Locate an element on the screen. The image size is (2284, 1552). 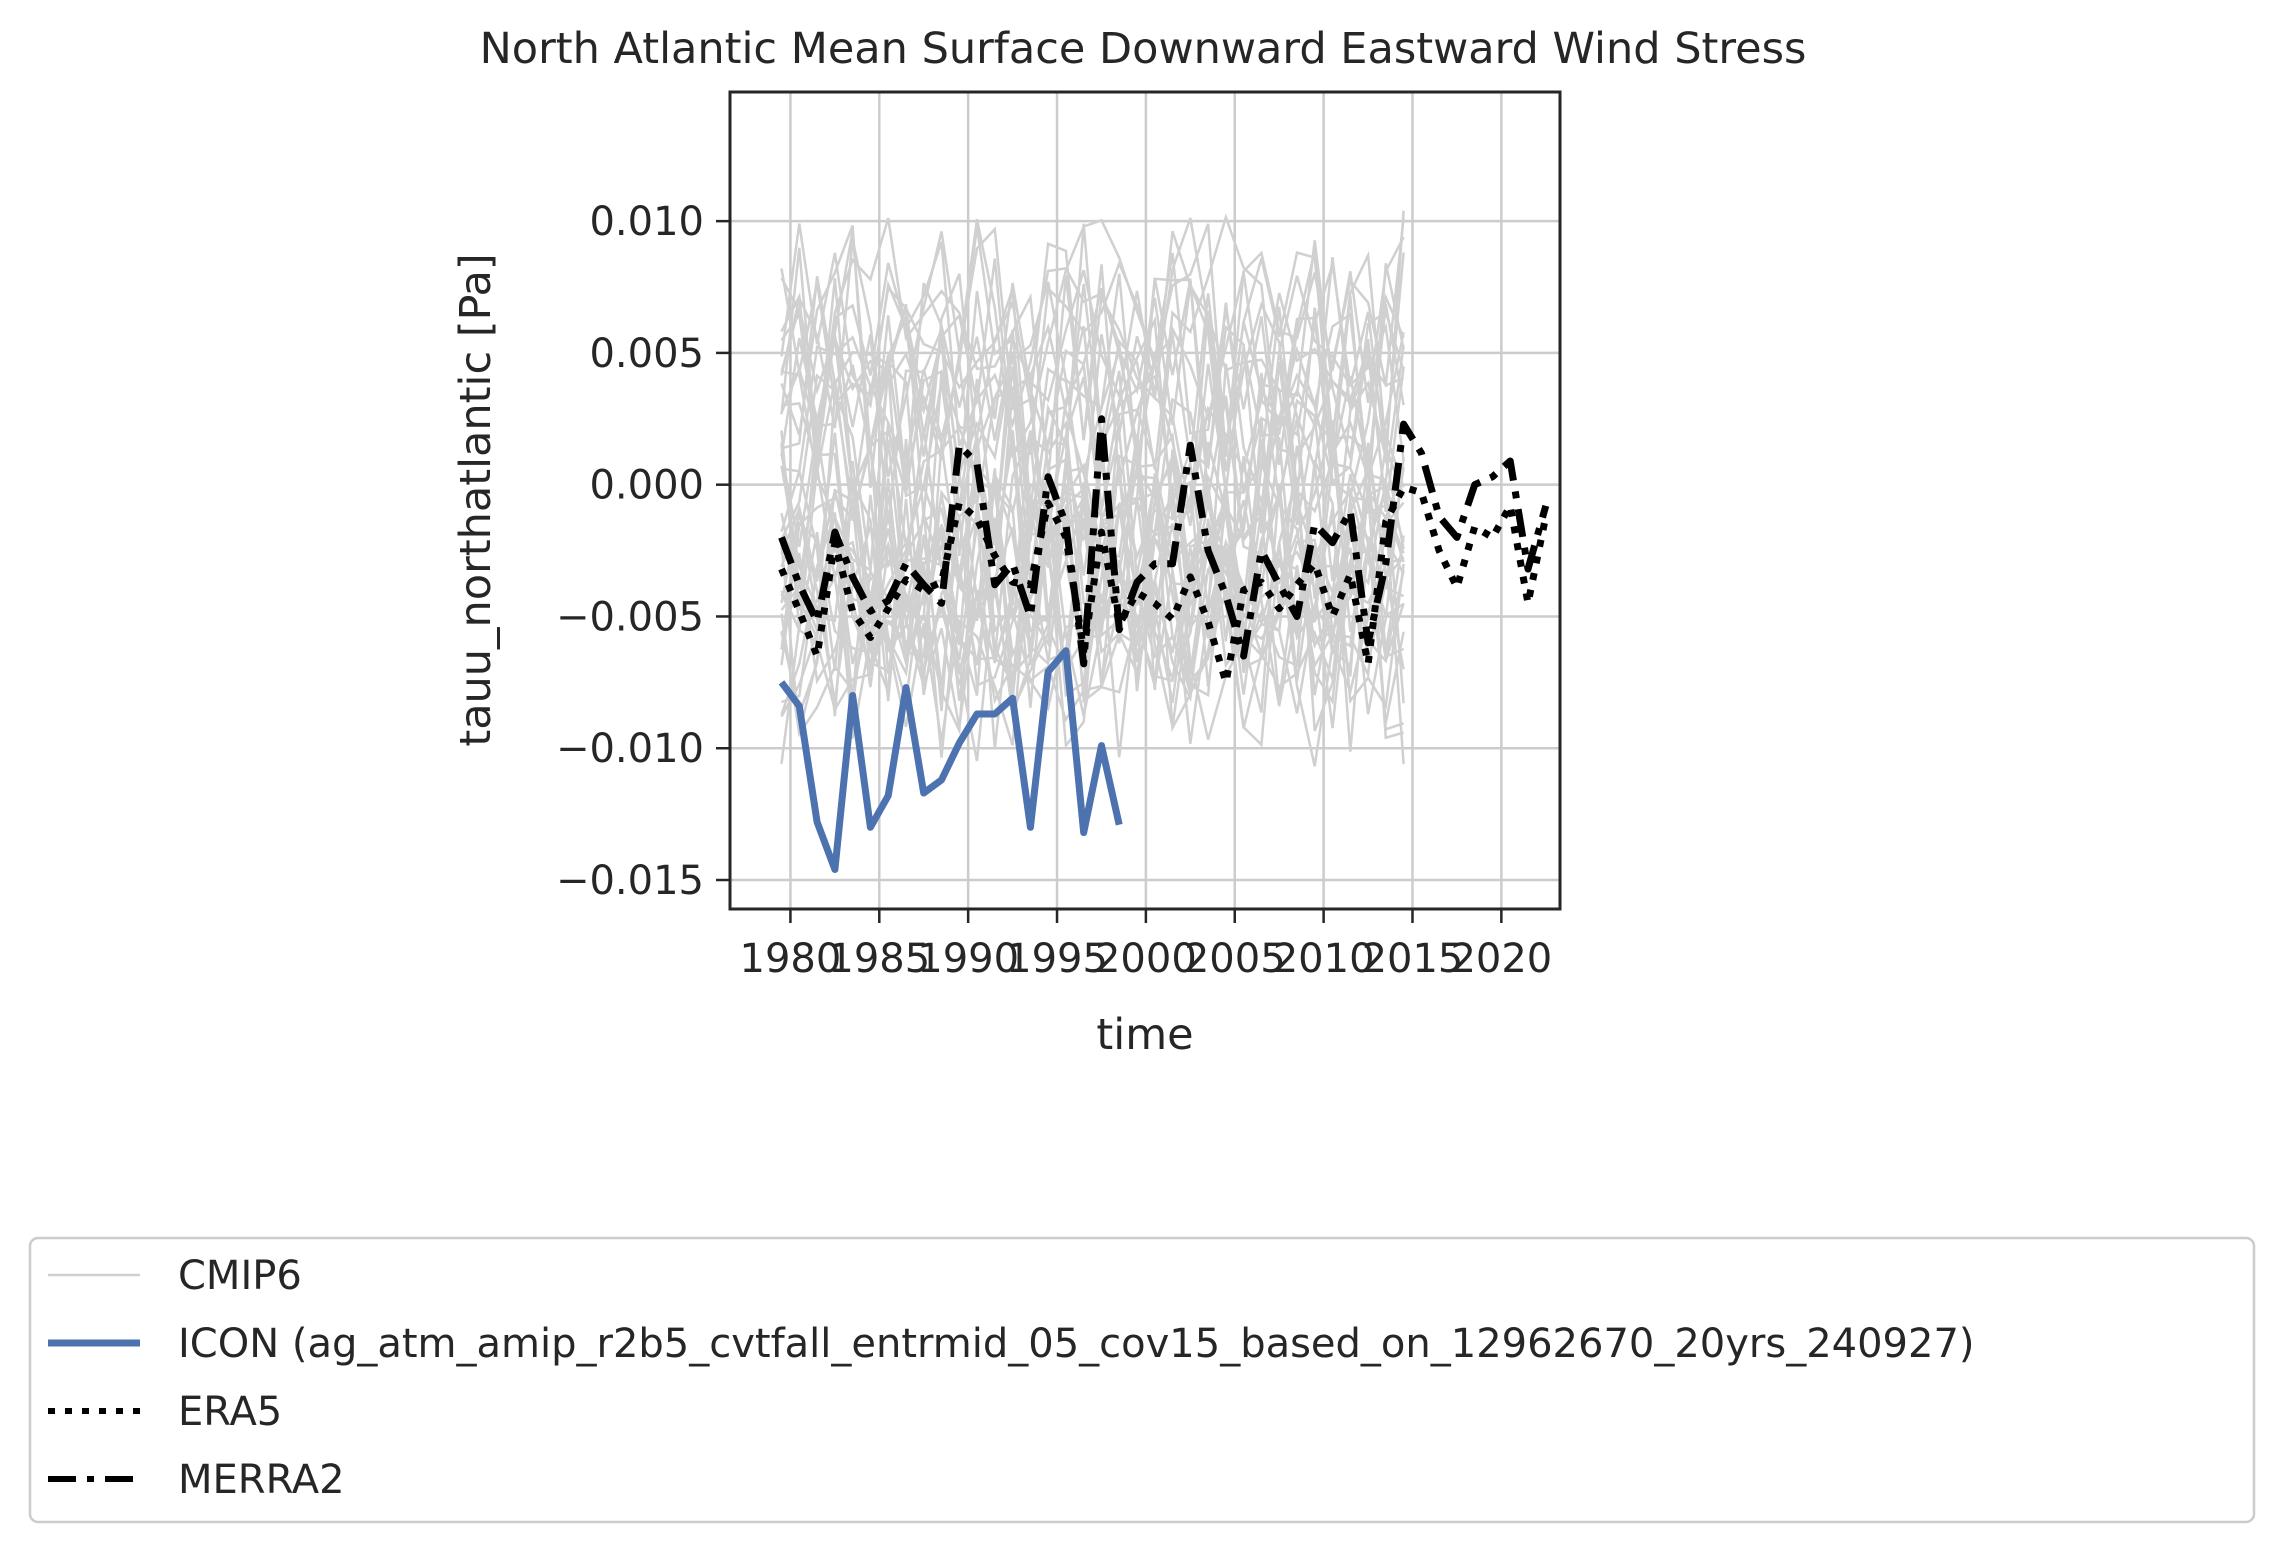
x-tick-label: 2000 is located at coordinates (1146, 959).